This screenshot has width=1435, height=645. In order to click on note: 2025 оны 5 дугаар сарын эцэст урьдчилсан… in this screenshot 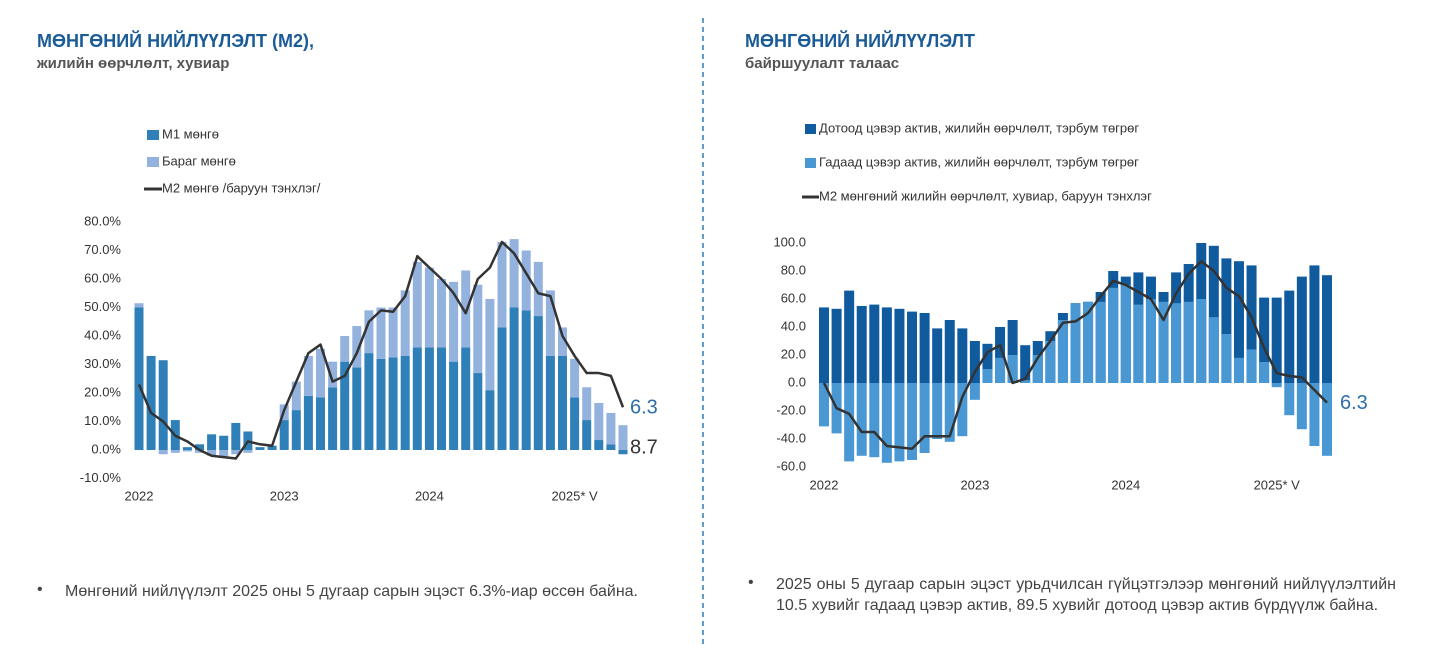, I will do `click(1086, 595)`.